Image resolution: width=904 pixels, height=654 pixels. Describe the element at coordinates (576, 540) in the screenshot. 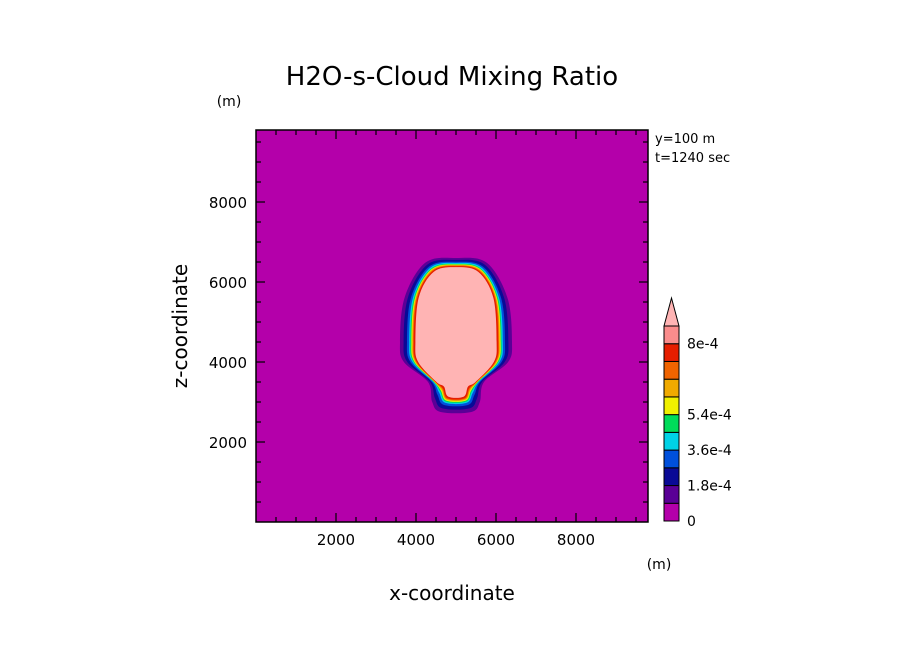

I see `x-tick-label: 8000` at that location.